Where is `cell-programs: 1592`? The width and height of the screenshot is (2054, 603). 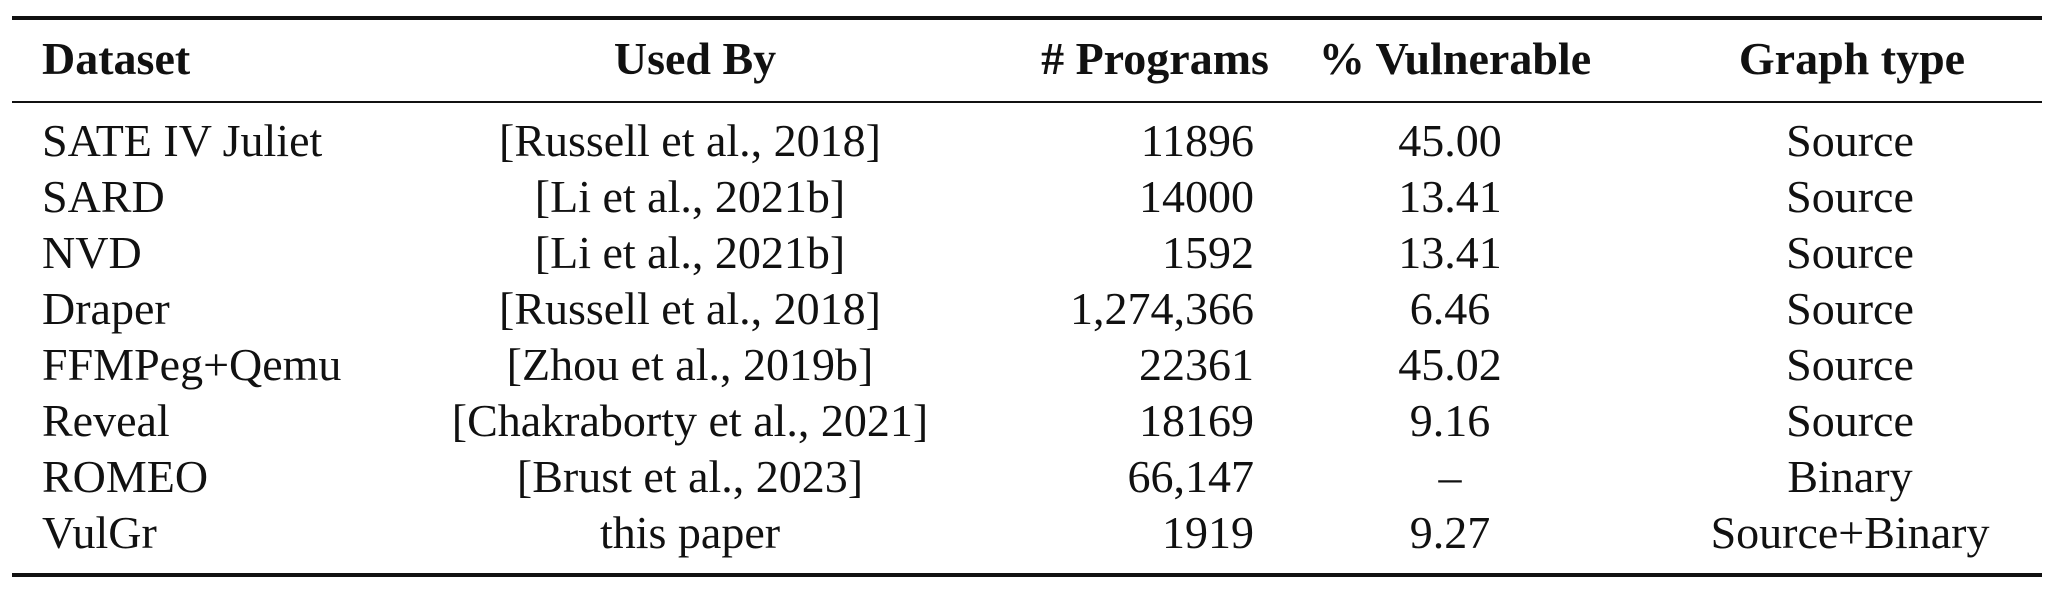
cell-programs: 1592 is located at coordinates (1208, 252).